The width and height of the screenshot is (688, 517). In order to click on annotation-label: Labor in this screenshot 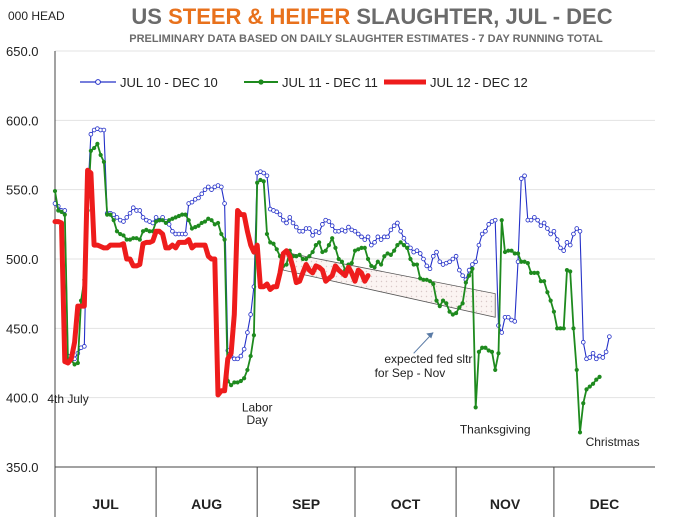, I will do `click(257, 408)`.